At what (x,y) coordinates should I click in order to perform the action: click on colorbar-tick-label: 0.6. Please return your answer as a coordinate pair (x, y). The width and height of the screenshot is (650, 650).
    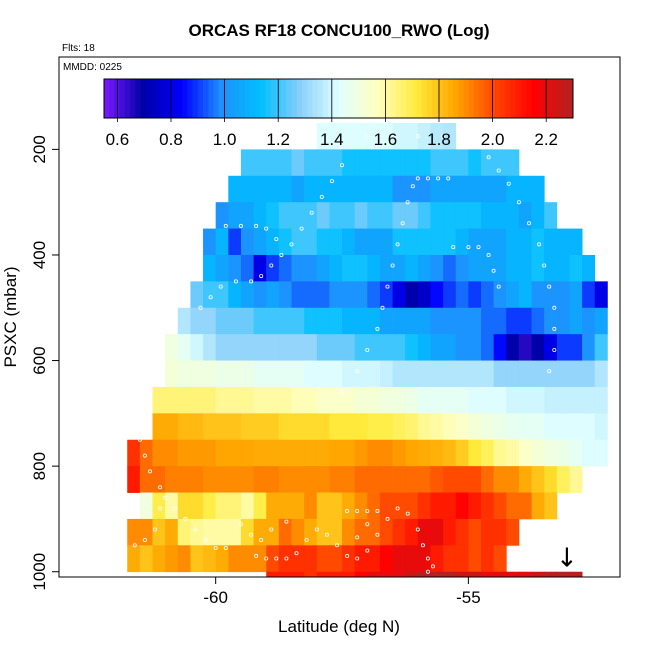
    Looking at the image, I should click on (118, 139).